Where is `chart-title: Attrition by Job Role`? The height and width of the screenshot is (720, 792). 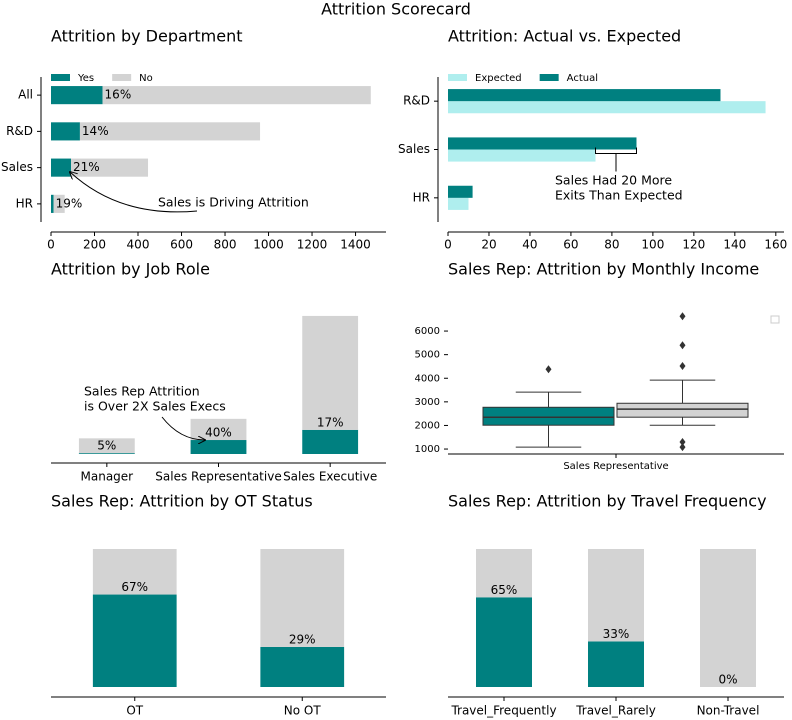
chart-title: Attrition by Job Role is located at coordinates (130, 269).